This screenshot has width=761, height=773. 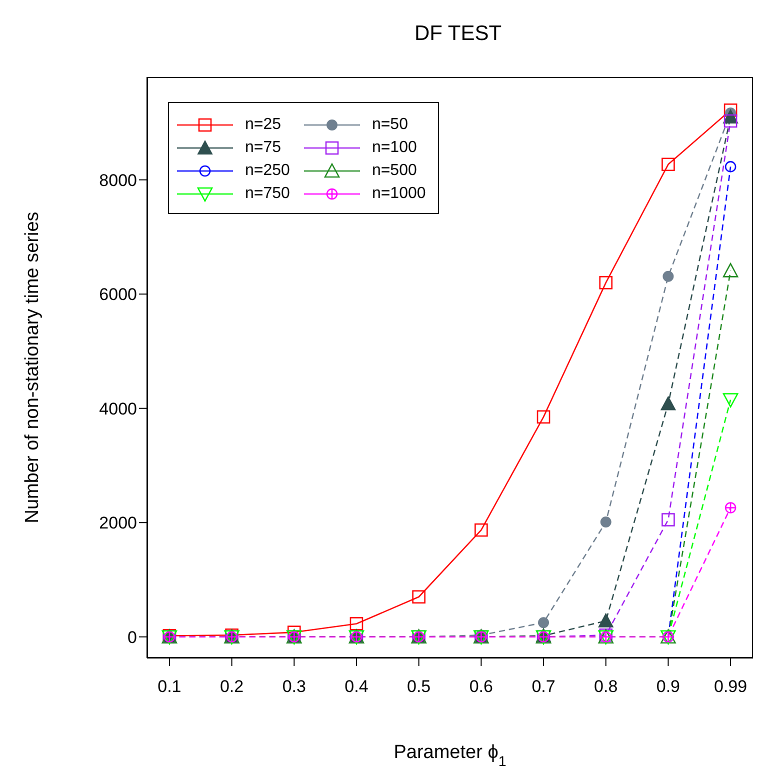 What do you see at coordinates (267, 171) in the screenshot?
I see `legend-label: n=250` at bounding box center [267, 171].